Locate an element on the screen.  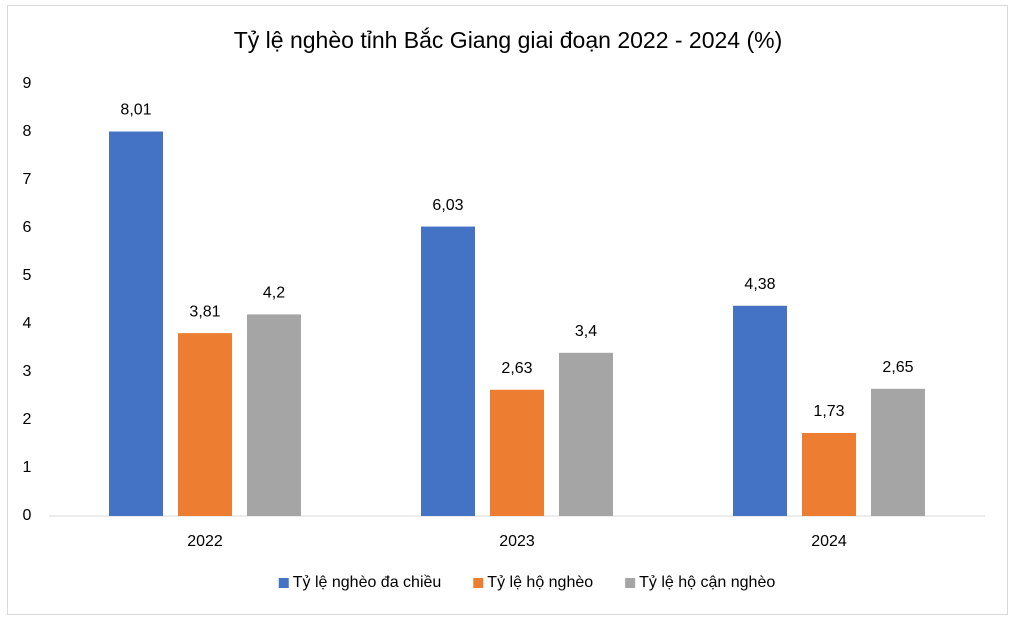
y-tick-label: 9 is located at coordinates (27, 83).